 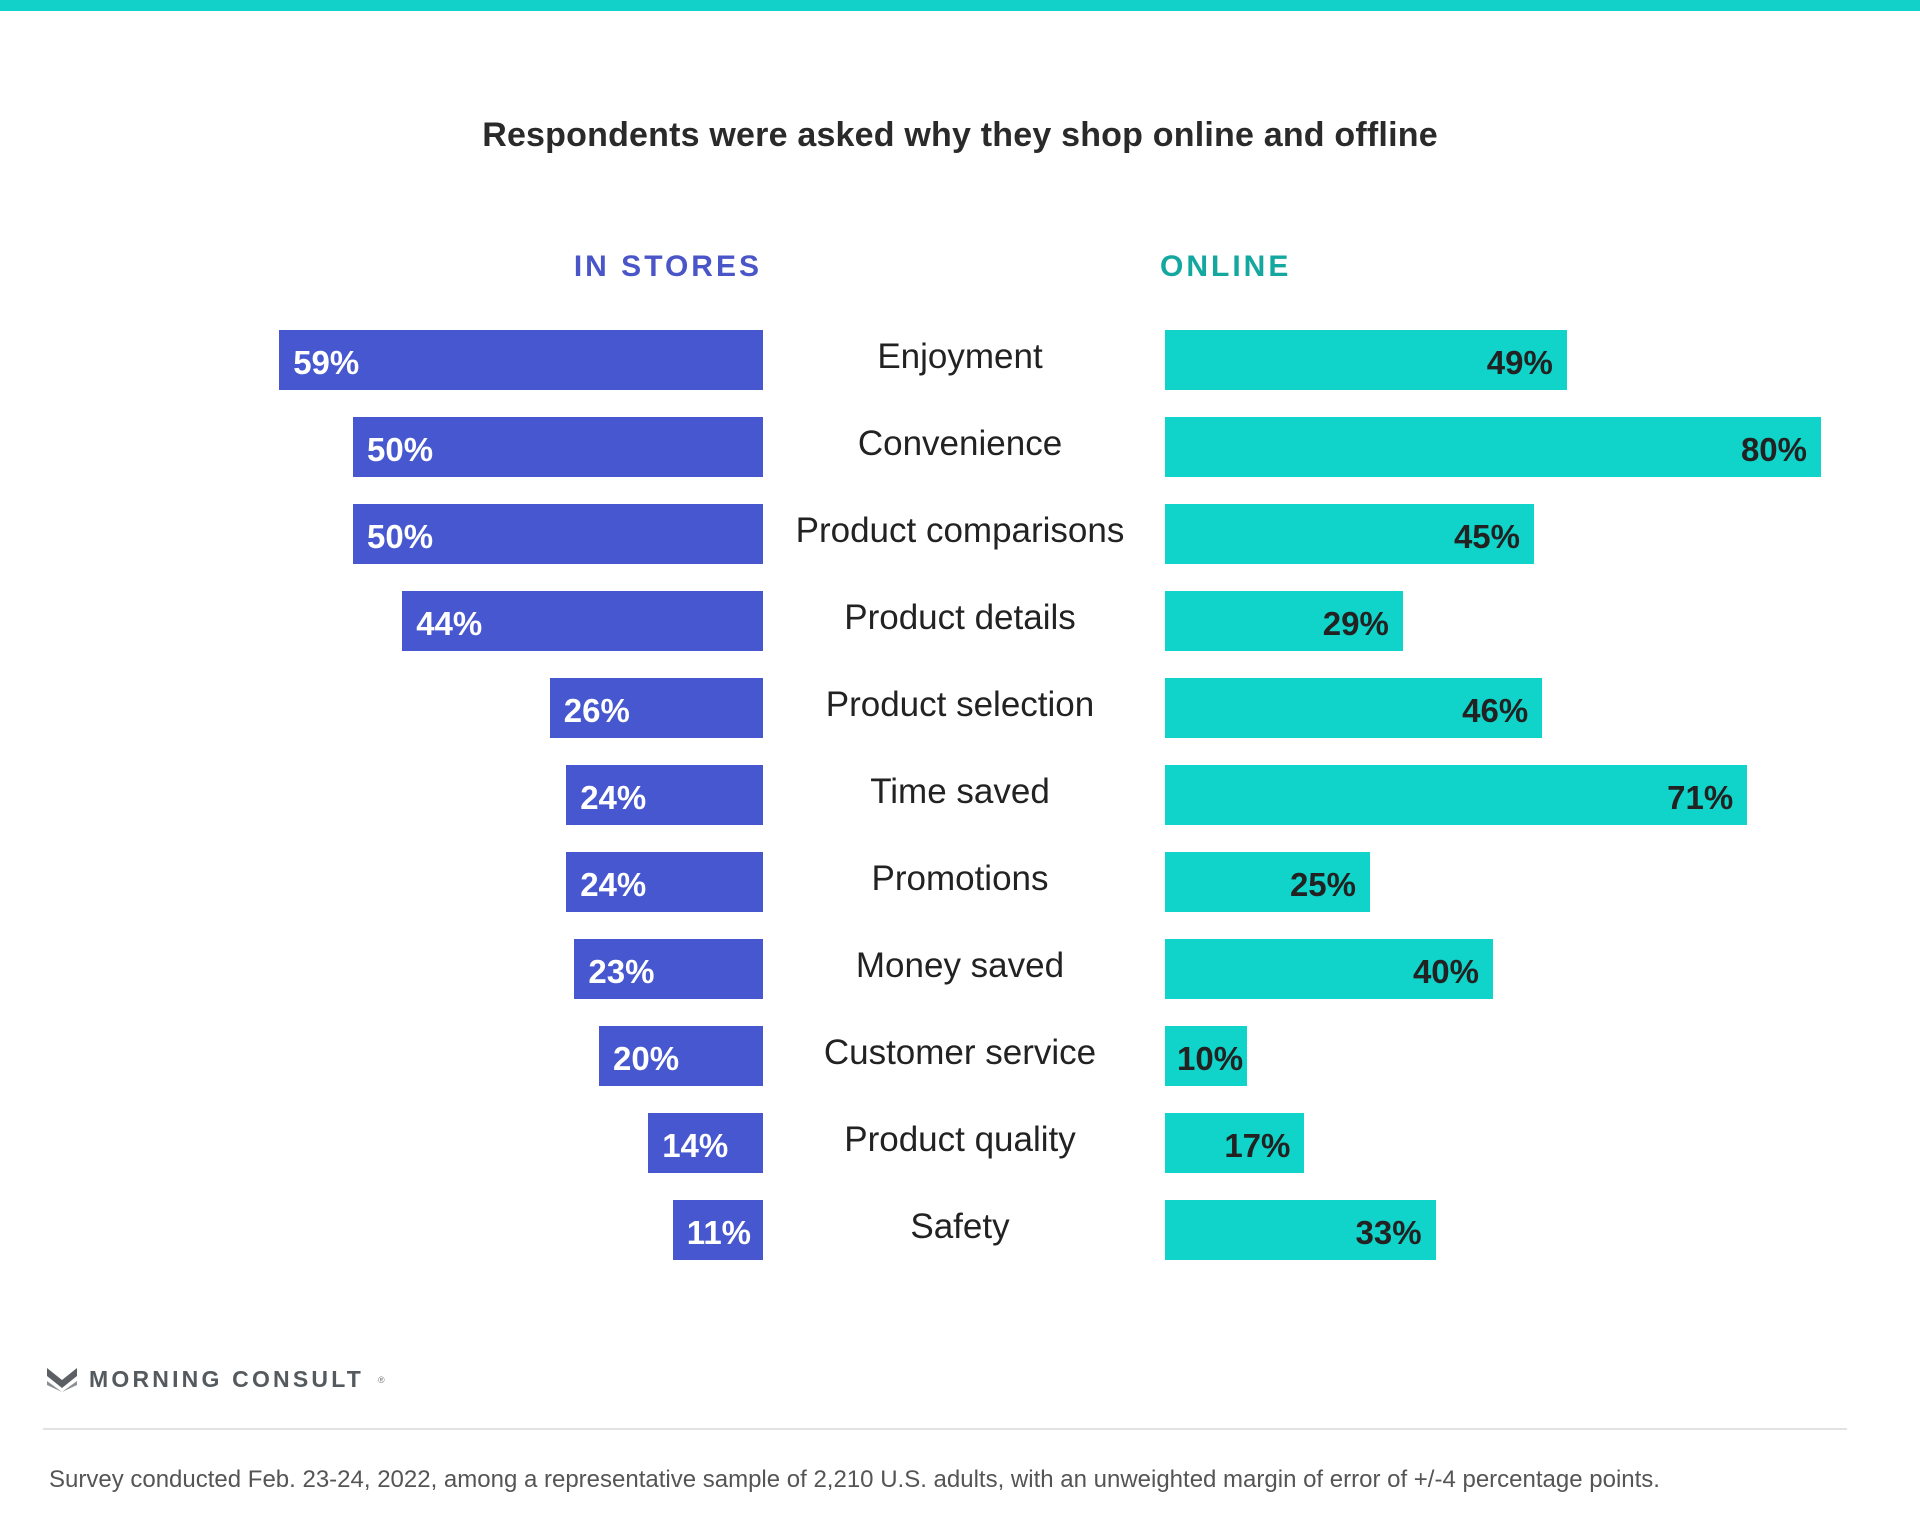 What do you see at coordinates (1226, 266) in the screenshot?
I see `online-header: ONLINE` at bounding box center [1226, 266].